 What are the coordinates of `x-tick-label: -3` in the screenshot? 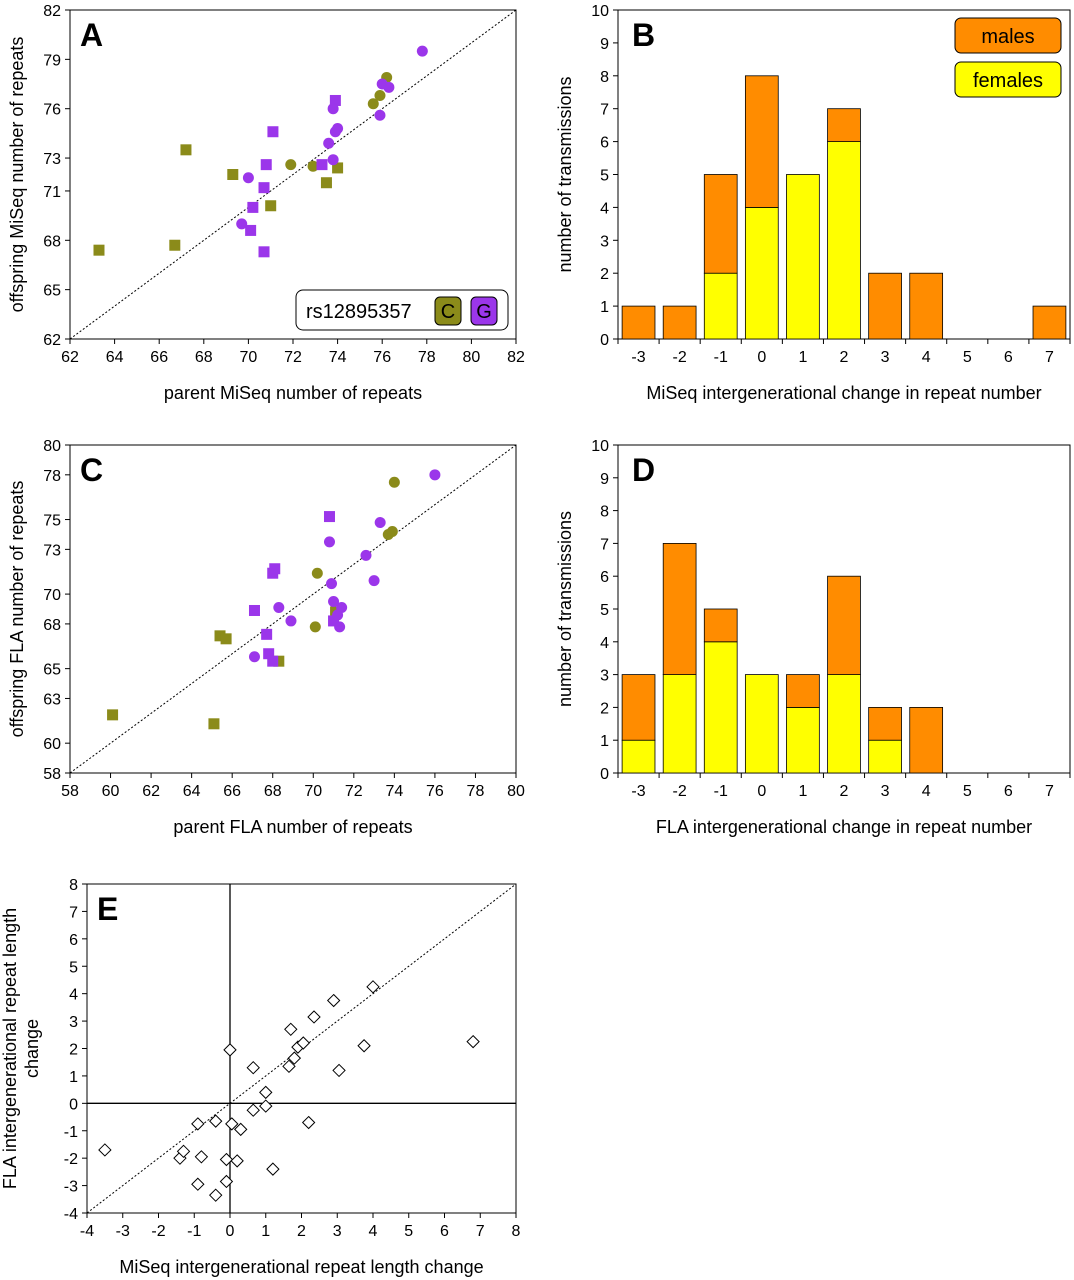 It's located at (638, 357).